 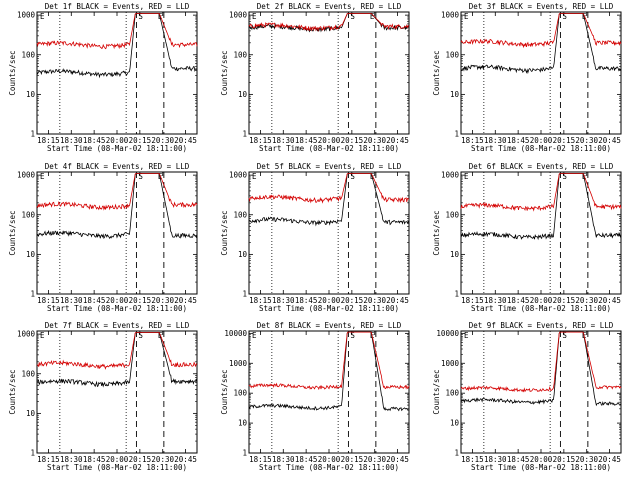 I want to click on panel-title: Det 2f BLACK = Events, RED = LLD, so click(x=329, y=6).